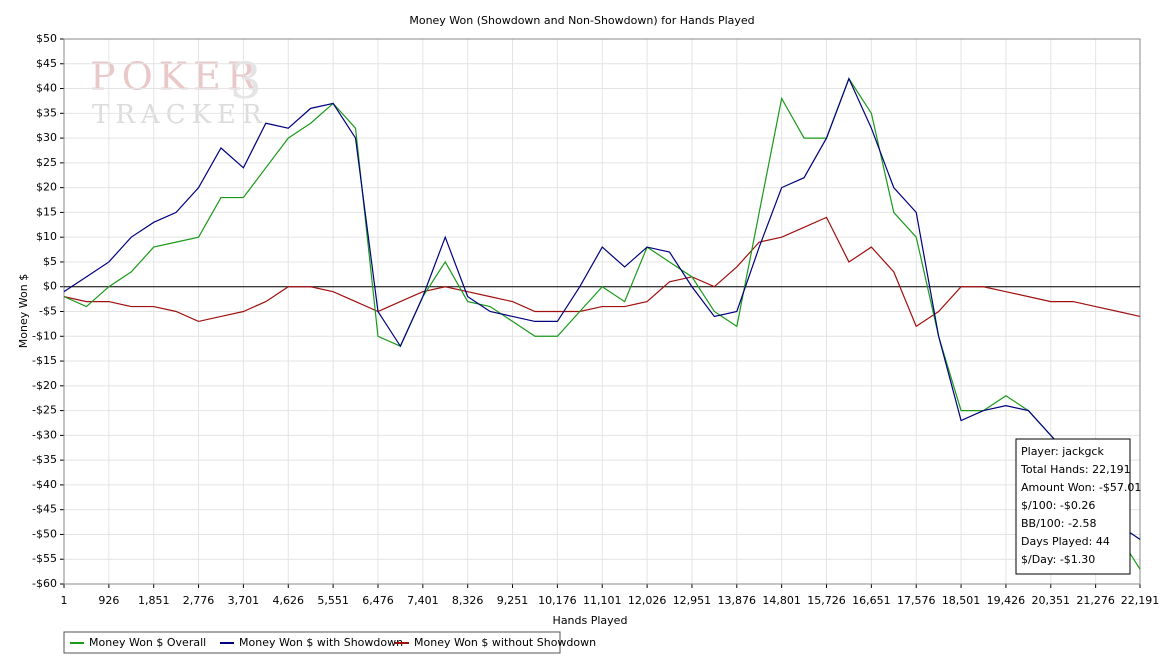 Image resolution: width=1164 pixels, height=670 pixels. Describe the element at coordinates (737, 600) in the screenshot. I see `x-tick-label: 13,876` at that location.